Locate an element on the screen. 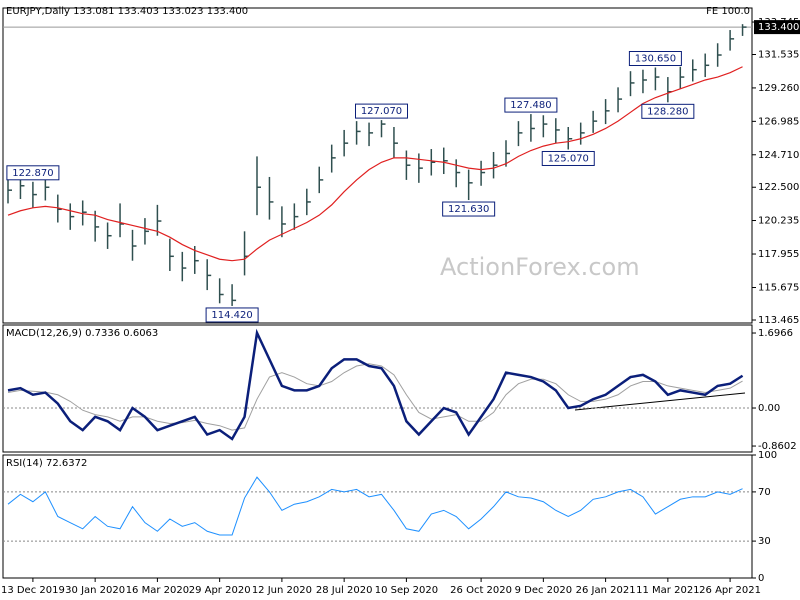 The width and height of the screenshot is (800, 600). annotation-label: 127.480 is located at coordinates (530, 105).